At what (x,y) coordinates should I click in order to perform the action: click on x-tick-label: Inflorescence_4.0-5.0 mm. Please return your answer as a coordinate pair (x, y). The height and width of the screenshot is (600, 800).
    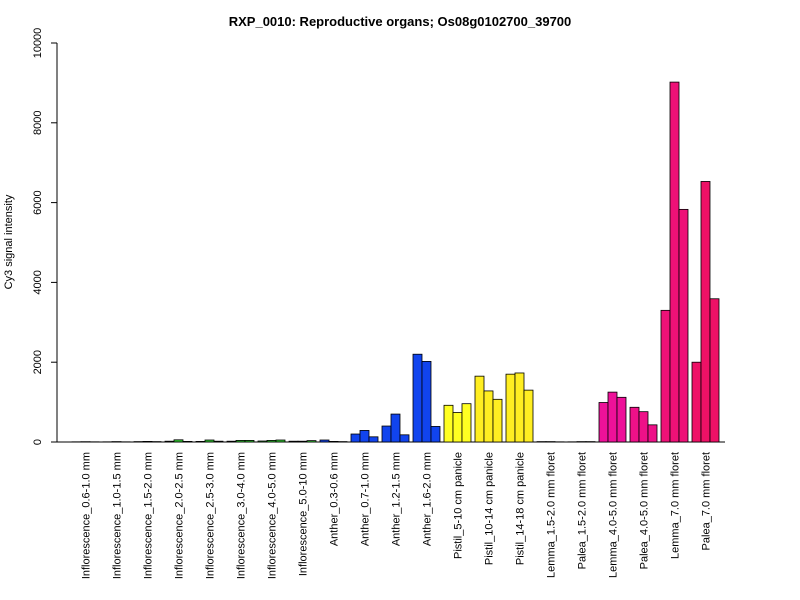
    Looking at the image, I should click on (273, 515).